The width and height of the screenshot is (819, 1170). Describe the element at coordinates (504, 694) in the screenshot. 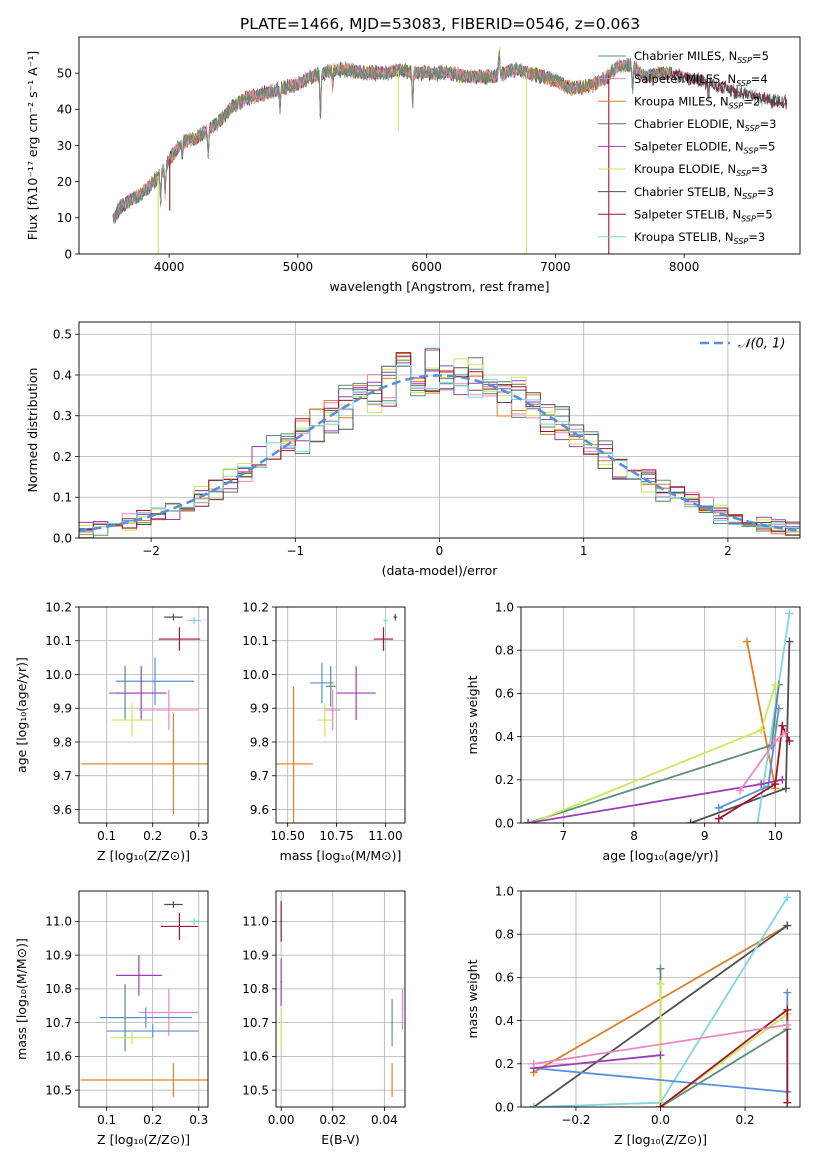

I see `y-tick-label: 0.6` at that location.